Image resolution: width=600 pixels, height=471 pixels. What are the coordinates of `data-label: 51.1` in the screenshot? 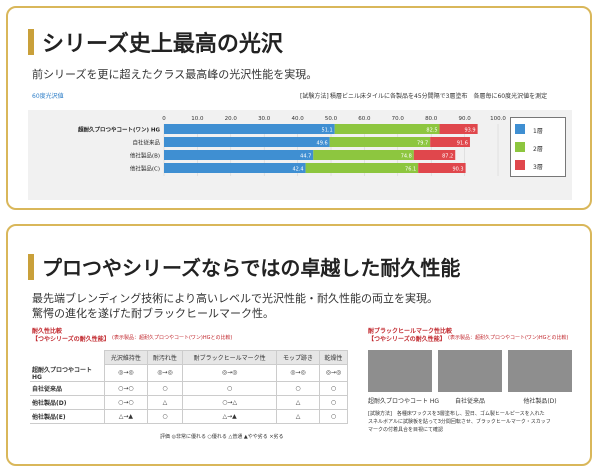 It's located at (327, 131).